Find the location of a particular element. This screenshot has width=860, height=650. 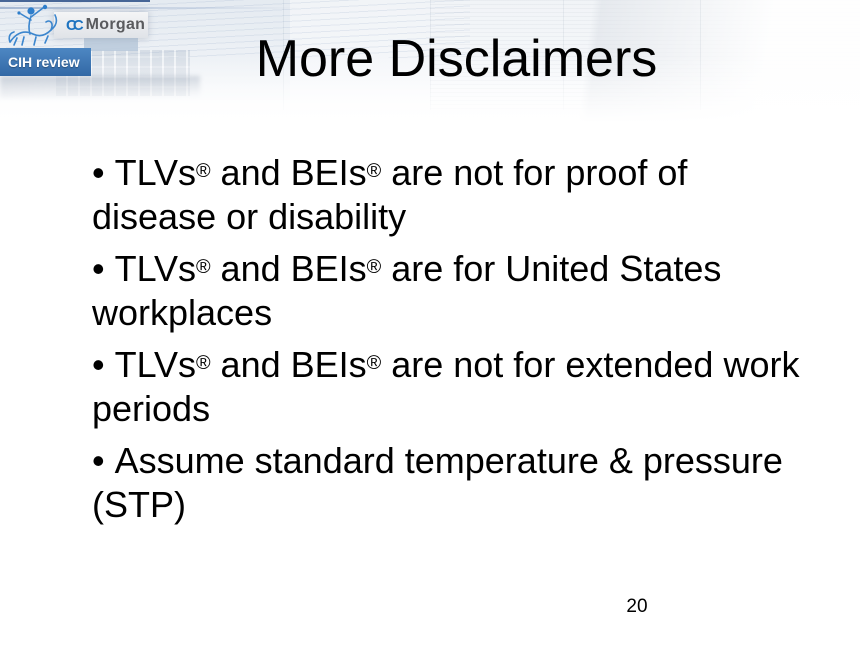

page-number: 20 is located at coordinates (637, 606).